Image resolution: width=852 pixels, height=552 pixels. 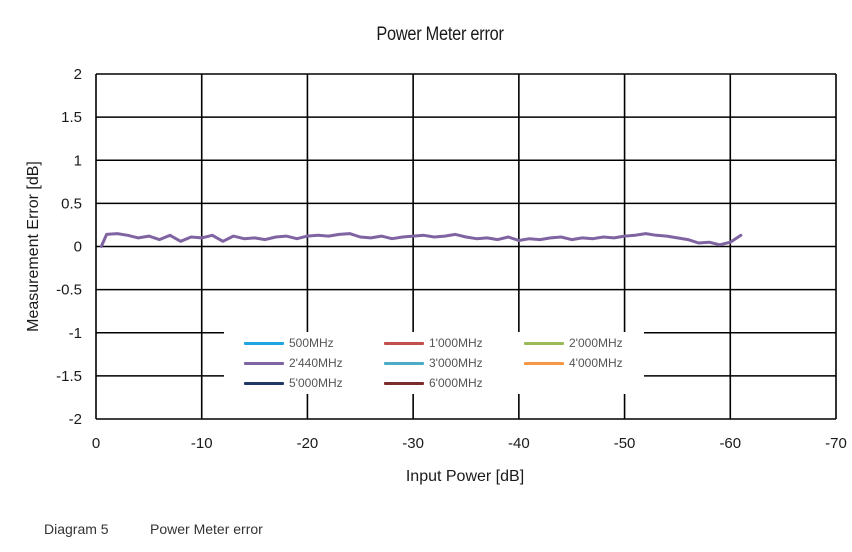 What do you see at coordinates (76, 529) in the screenshot?
I see `caption-label: Diagram 5` at bounding box center [76, 529].